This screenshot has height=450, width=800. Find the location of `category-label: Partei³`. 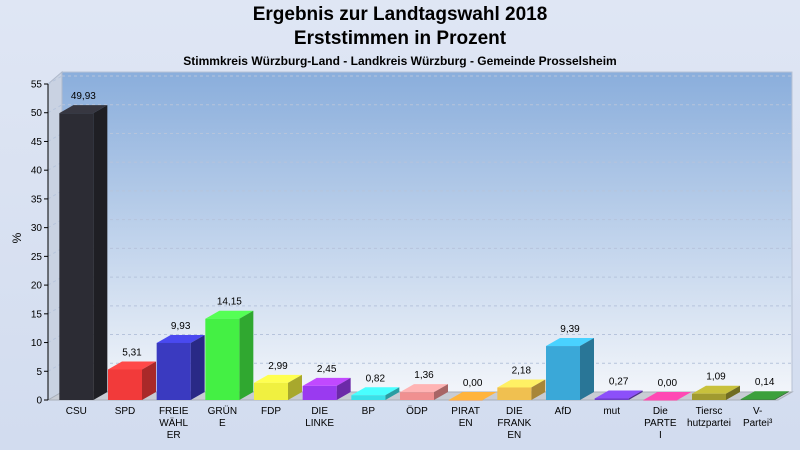

category-label: Partei³ is located at coordinates (758, 423).